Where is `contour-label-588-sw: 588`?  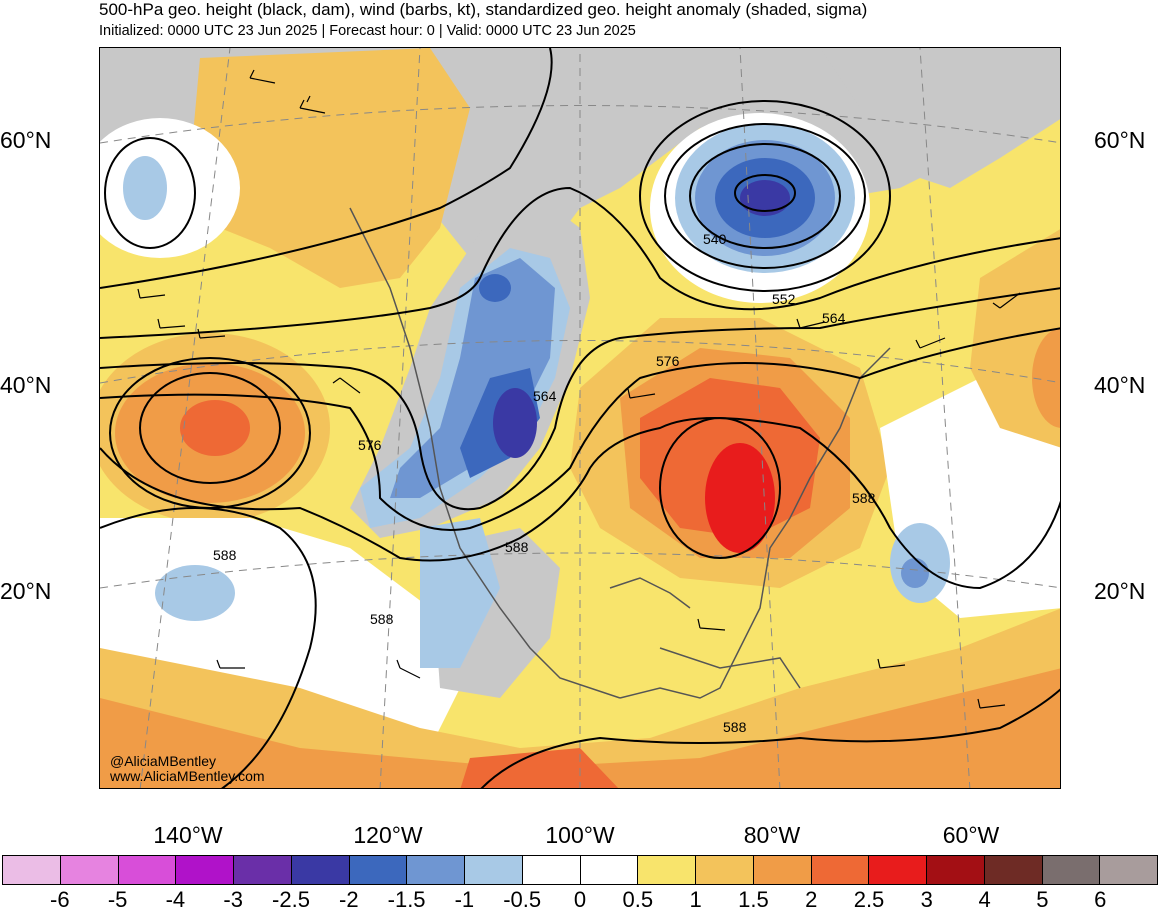 contour-label-588-sw: 588 is located at coordinates (382, 619).